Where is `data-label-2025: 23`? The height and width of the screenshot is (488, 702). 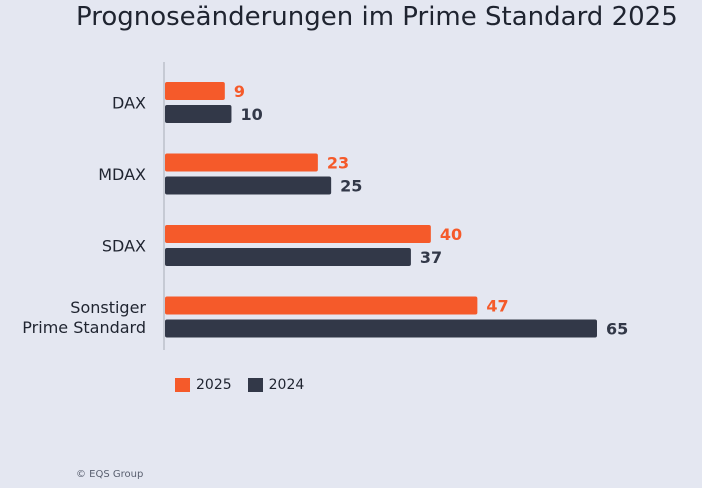
data-label-2025: 23 is located at coordinates (338, 163).